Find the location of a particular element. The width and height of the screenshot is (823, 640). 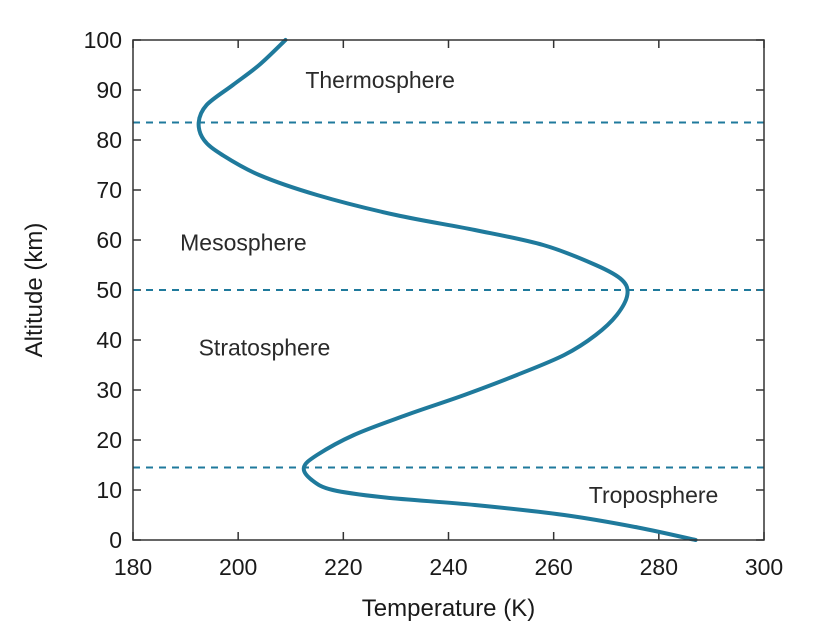

y-tick-label-6: 60 is located at coordinates (109, 240).